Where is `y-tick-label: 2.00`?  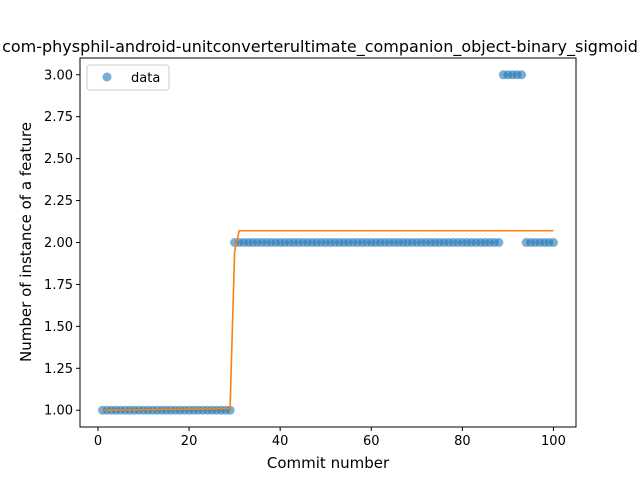 y-tick-label: 2.00 is located at coordinates (58, 243).